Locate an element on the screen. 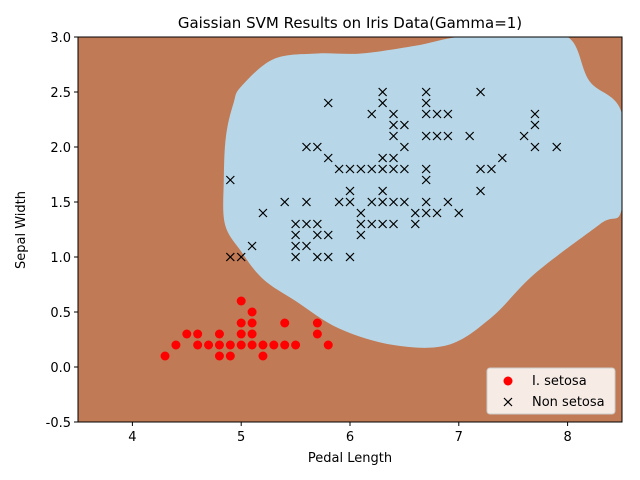 This screenshot has height=480, width=640. y-tick-label: 3.0 is located at coordinates (60, 38).